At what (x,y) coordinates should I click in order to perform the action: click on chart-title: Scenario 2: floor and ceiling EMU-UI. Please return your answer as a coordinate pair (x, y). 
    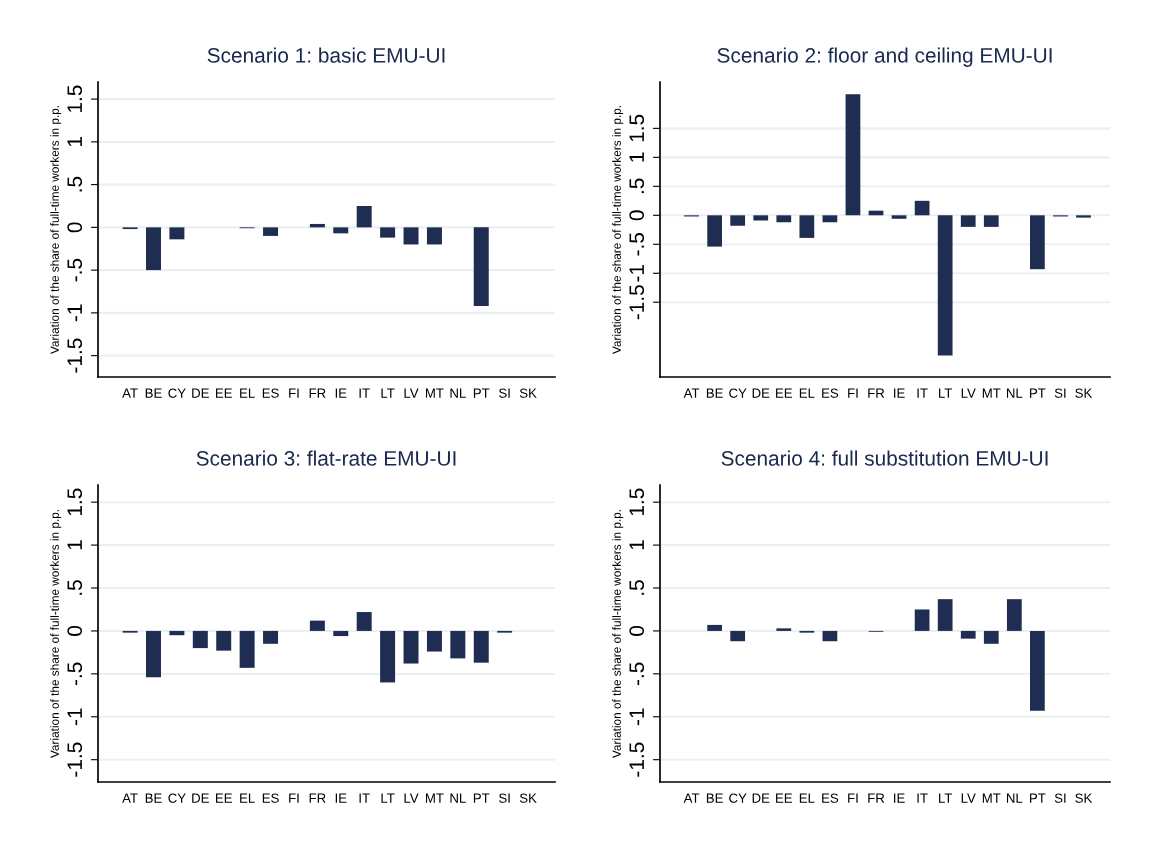
    Looking at the image, I should click on (884, 57).